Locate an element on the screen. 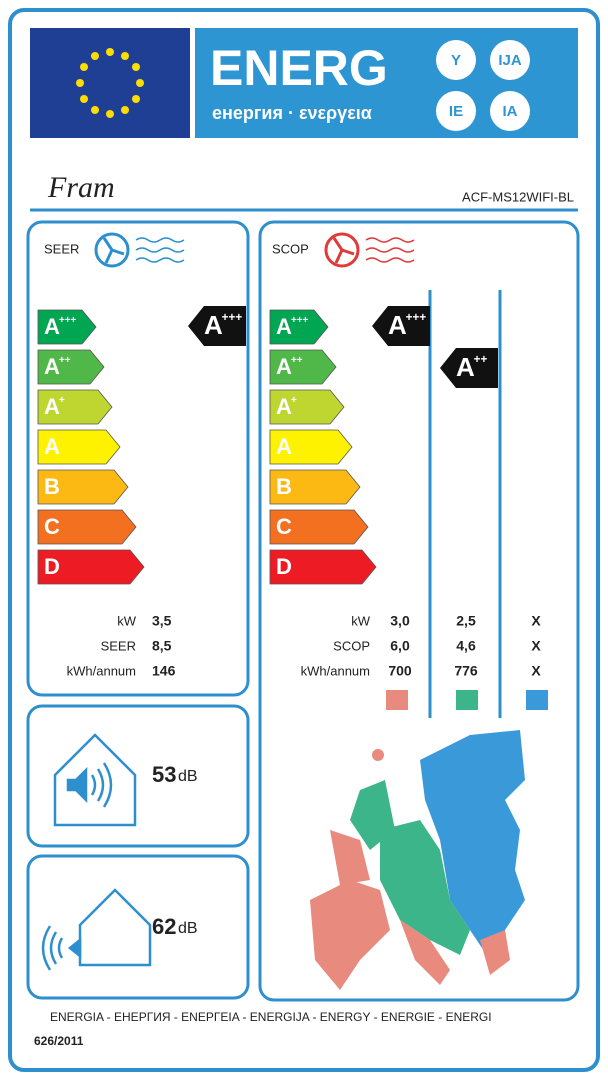 Image resolution: width=608 pixels, height=1080 pixels. europe-map is located at coordinates (417, 860).